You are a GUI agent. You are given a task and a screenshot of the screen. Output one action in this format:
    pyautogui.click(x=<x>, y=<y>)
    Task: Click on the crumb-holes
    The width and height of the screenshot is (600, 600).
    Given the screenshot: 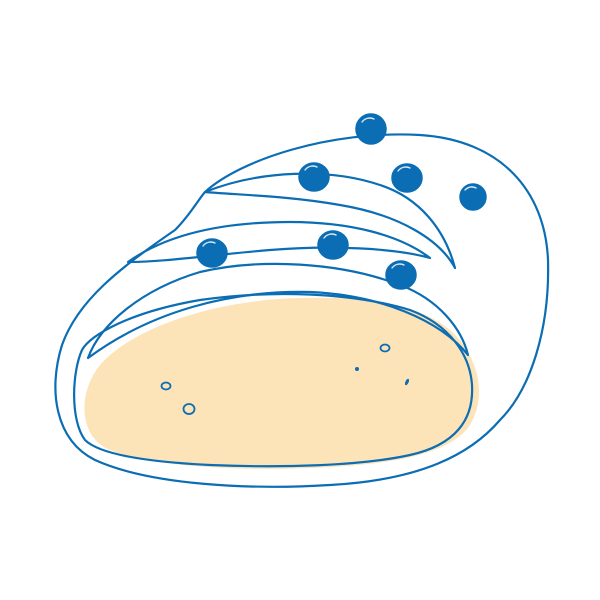 What is the action you would take?
    pyautogui.click(x=285, y=379)
    